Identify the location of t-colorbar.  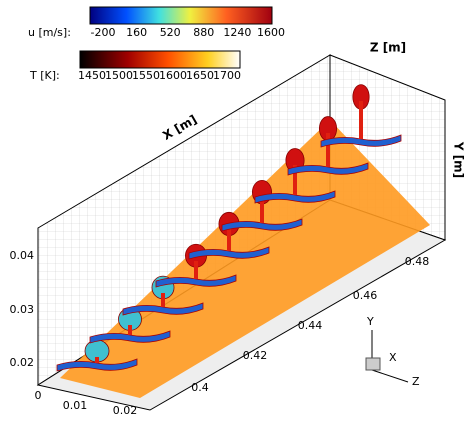
(160, 59).